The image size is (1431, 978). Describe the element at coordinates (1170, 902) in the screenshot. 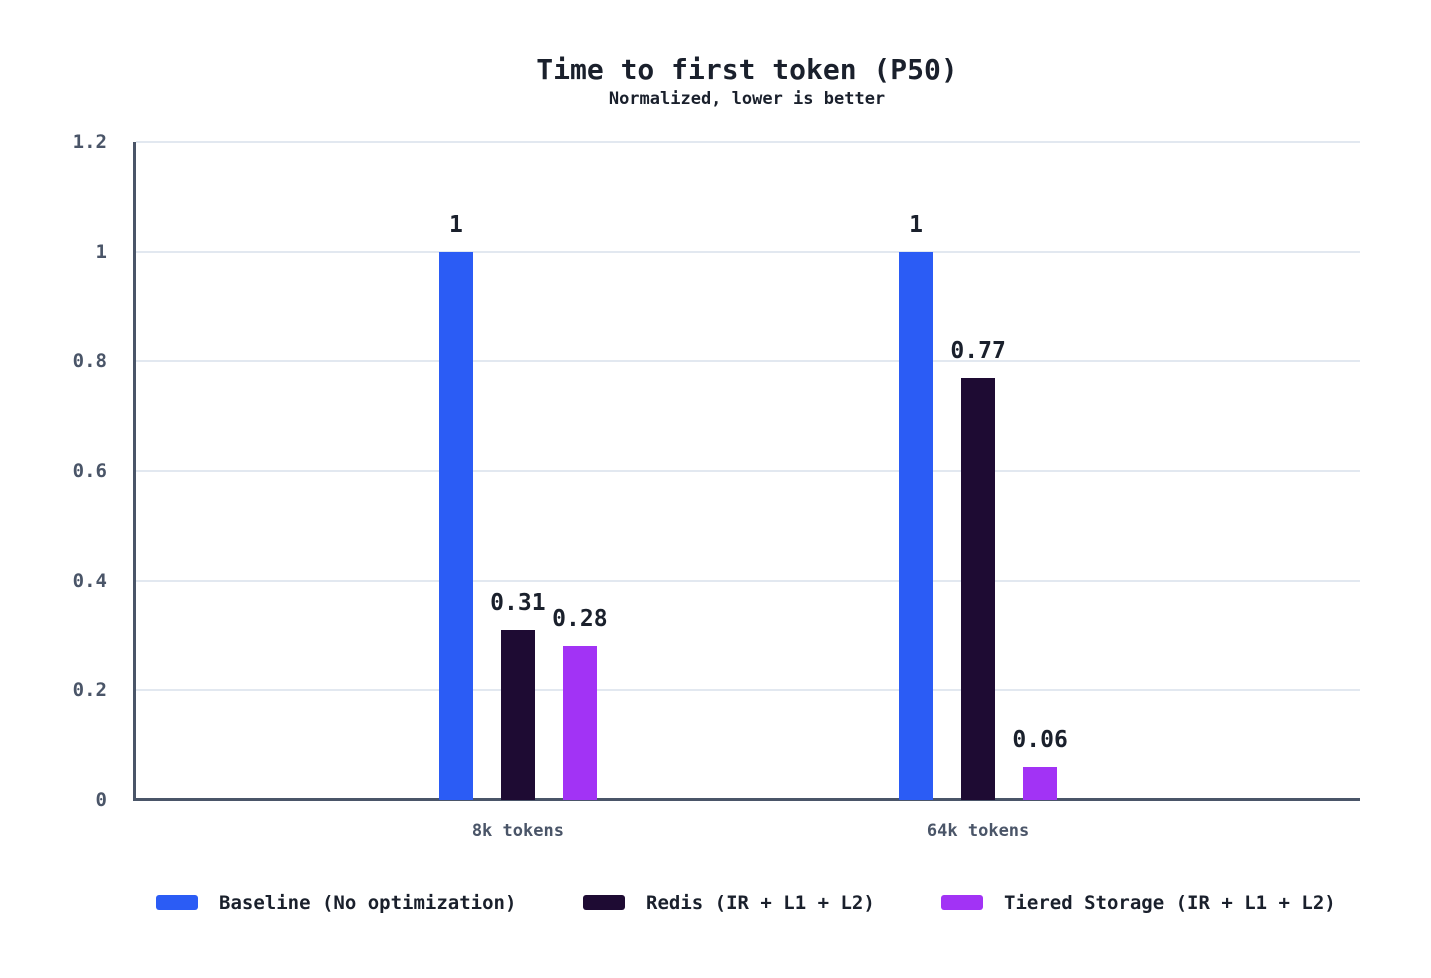

I see `legend-label-tiered-storage: Tiered Storage (IR + L1 + L2)` at that location.